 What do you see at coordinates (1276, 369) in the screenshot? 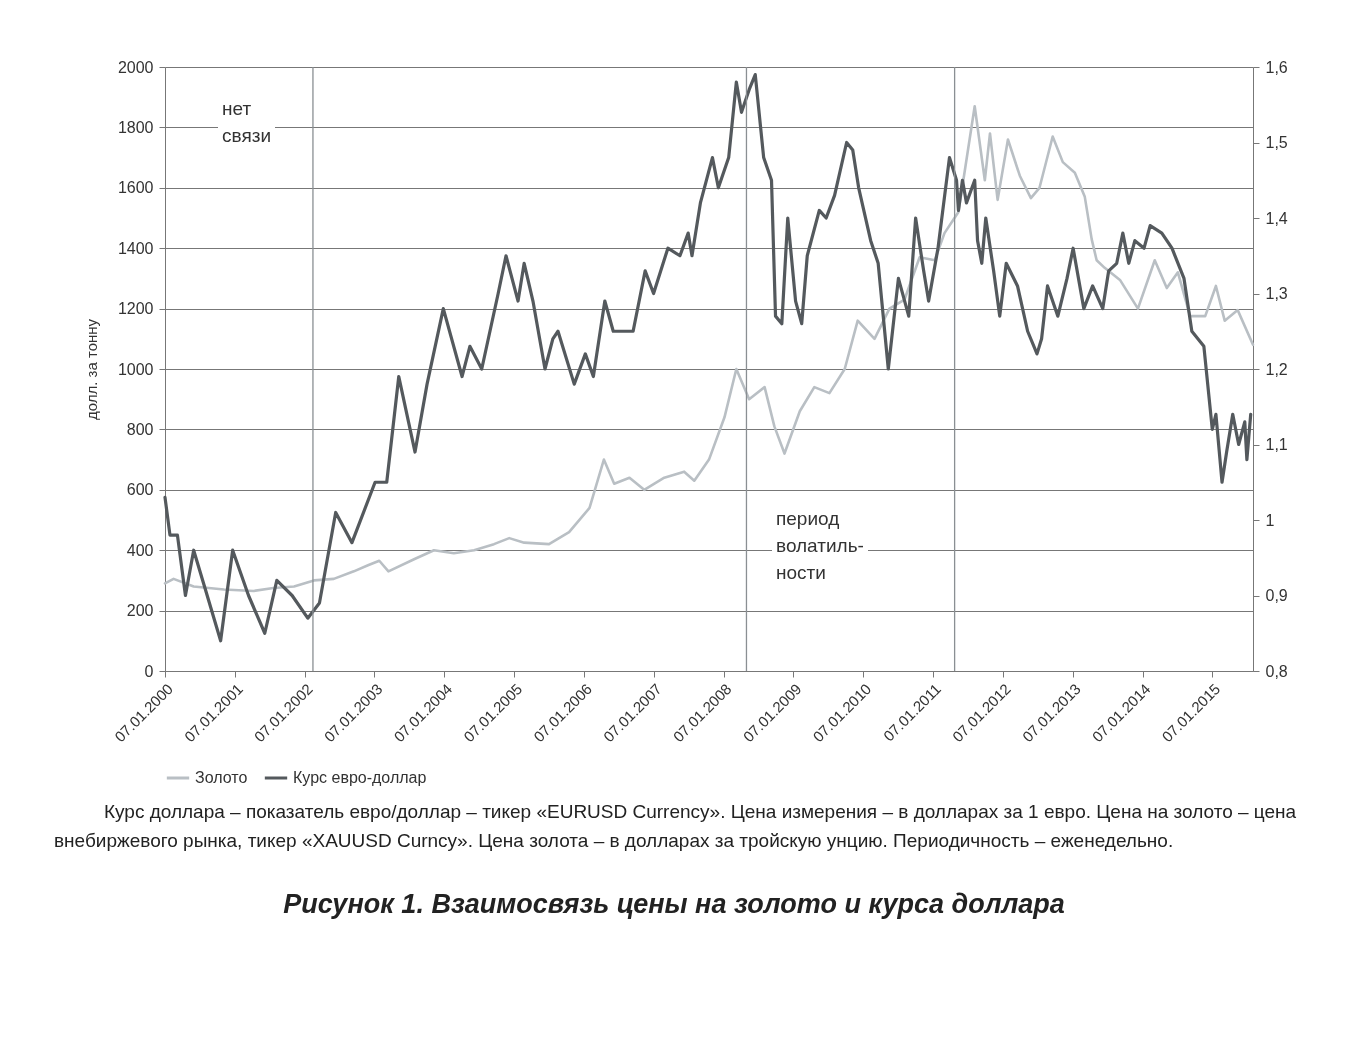
I see `y2-tick-label: 1,2` at bounding box center [1276, 369].